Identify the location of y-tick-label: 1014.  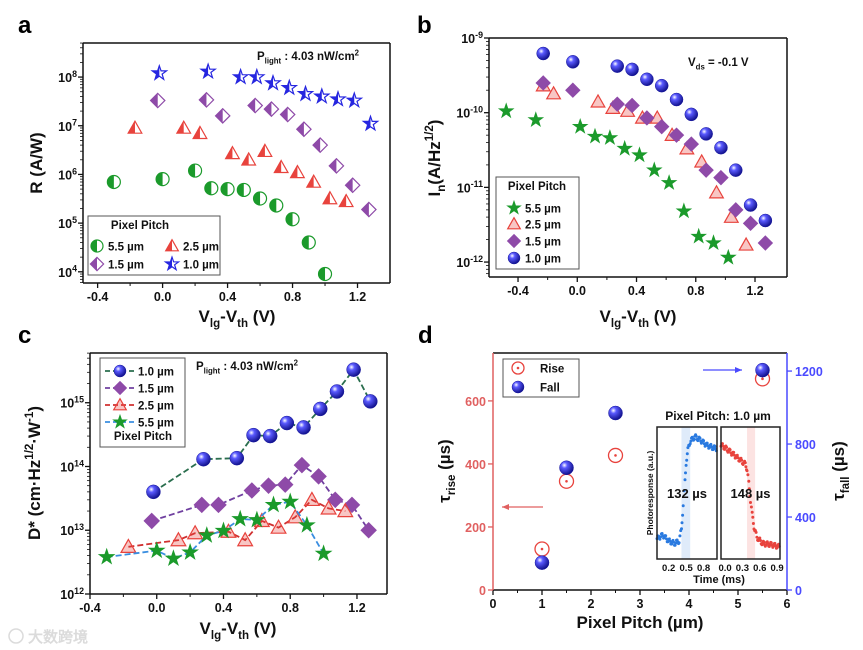
(72, 466).